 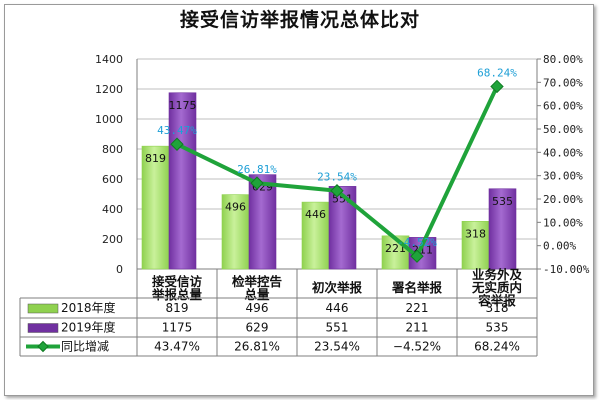 I want to click on right-axis-tick: -10.00%, so click(x=566, y=269).